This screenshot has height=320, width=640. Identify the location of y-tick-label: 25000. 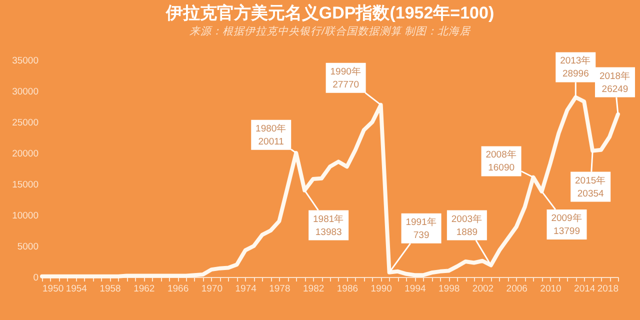
(25, 123).